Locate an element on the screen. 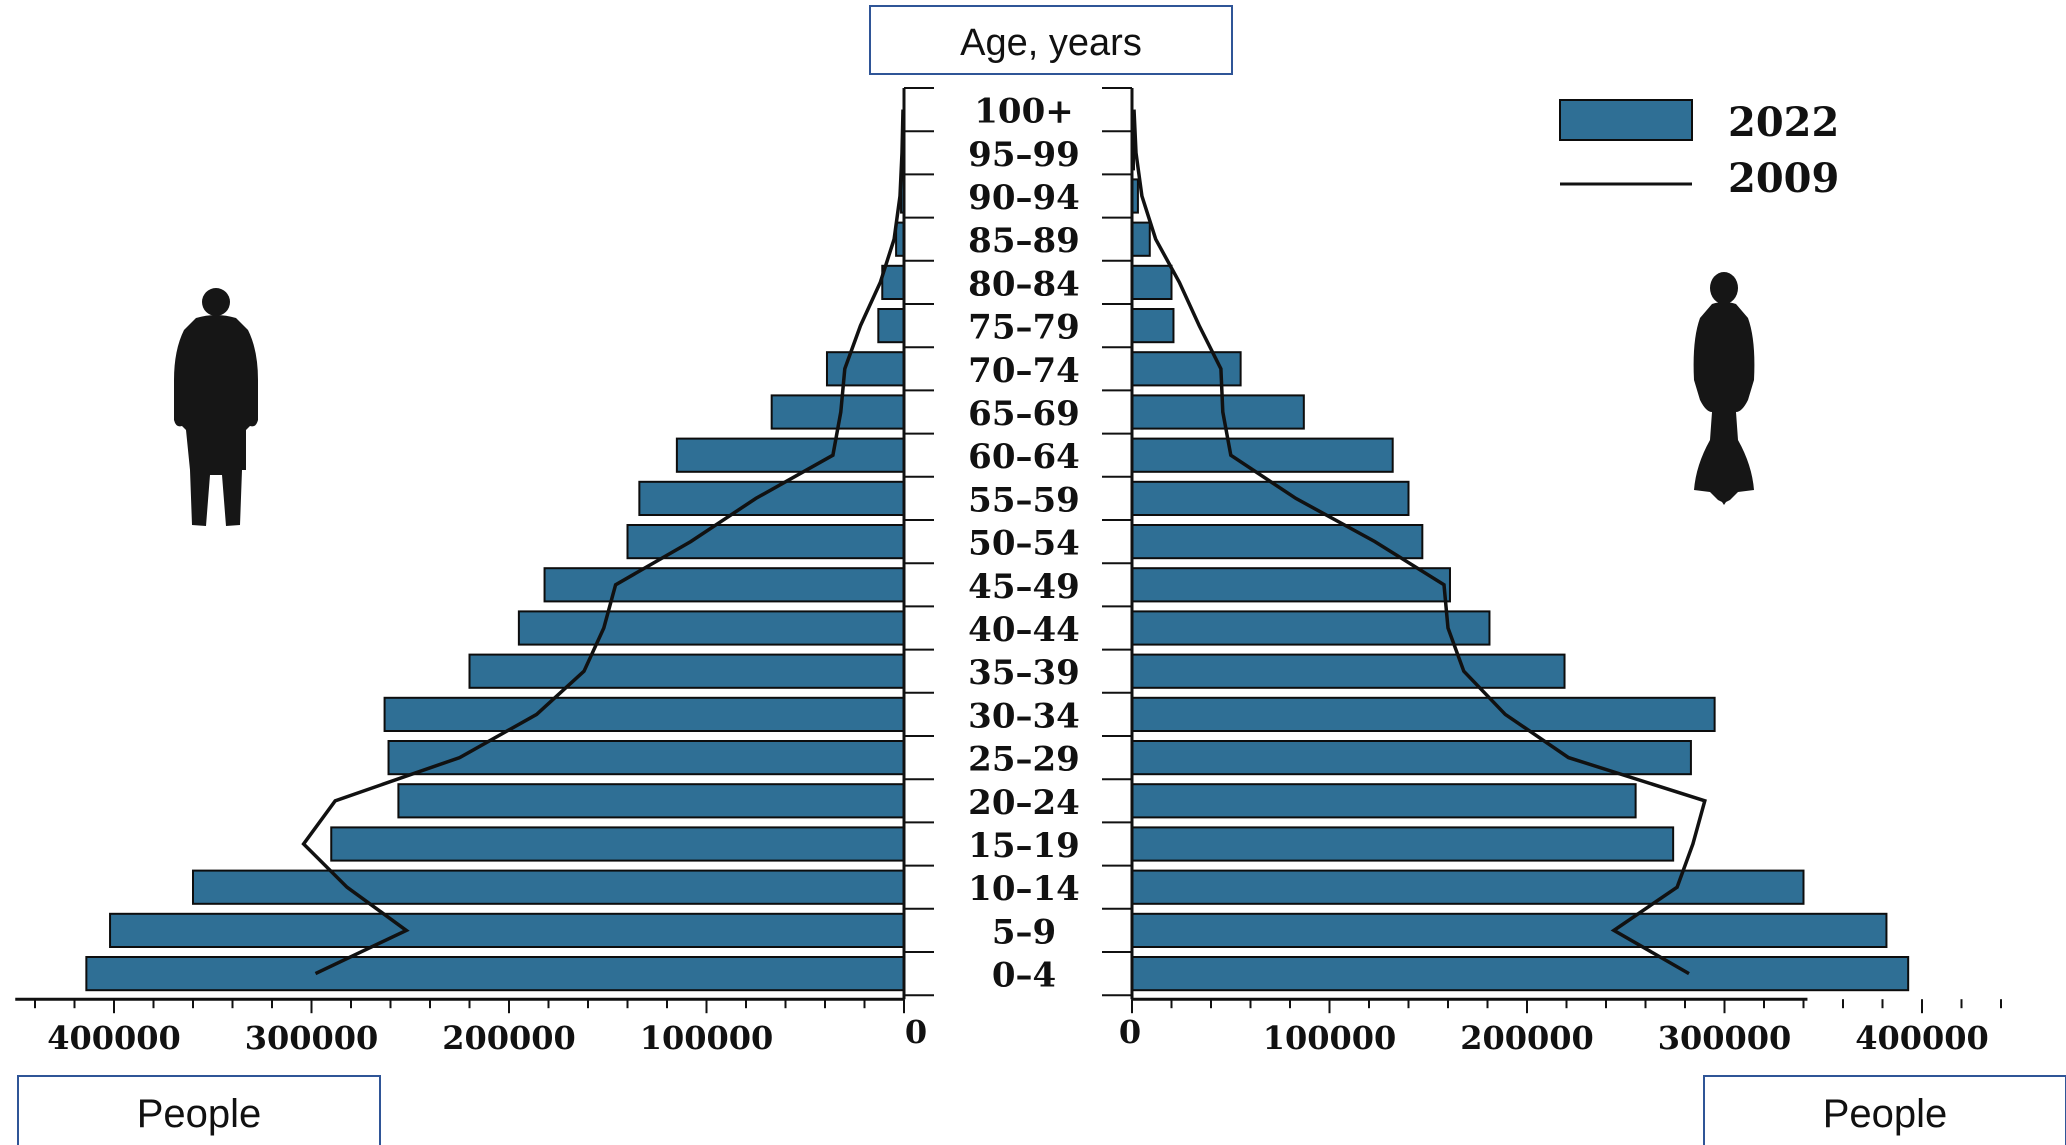 The height and width of the screenshot is (1145, 2066). x-tick-label-right: 400000 is located at coordinates (1922, 1038).